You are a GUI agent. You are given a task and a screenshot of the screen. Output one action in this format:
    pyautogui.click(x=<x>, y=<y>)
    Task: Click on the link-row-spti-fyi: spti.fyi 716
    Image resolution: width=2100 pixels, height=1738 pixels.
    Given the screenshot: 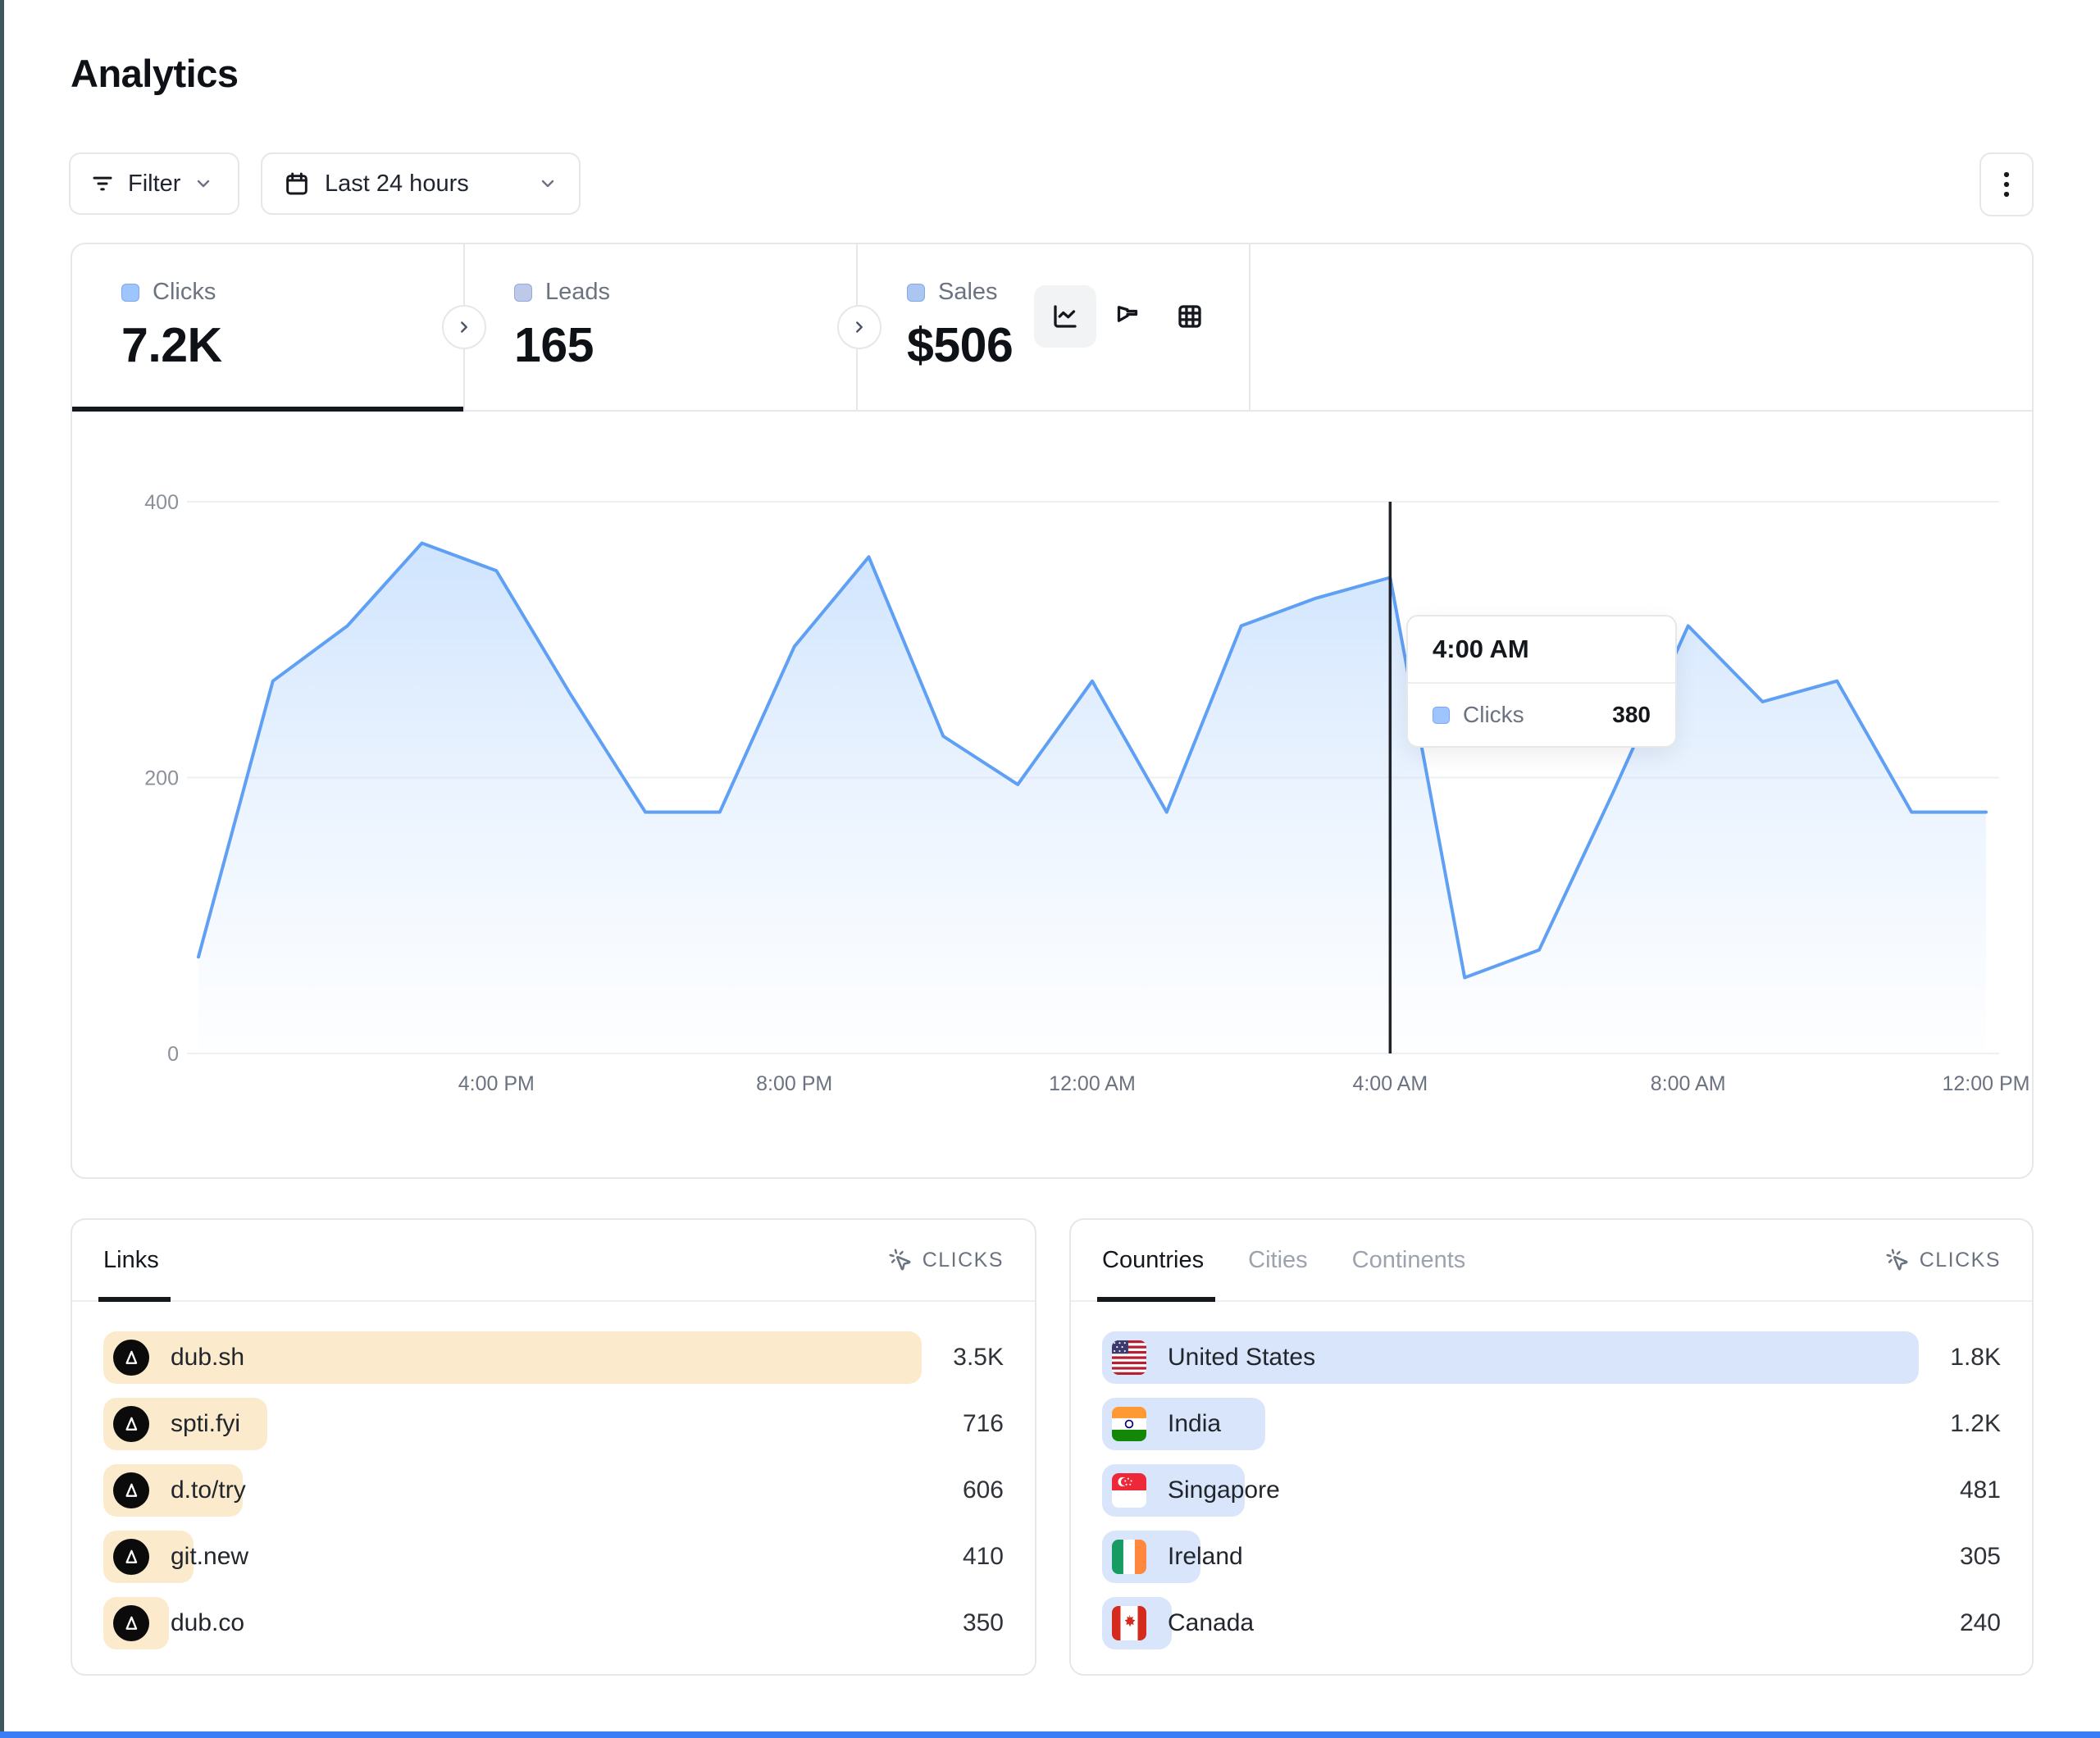 What is the action you would take?
    pyautogui.click(x=553, y=1424)
    